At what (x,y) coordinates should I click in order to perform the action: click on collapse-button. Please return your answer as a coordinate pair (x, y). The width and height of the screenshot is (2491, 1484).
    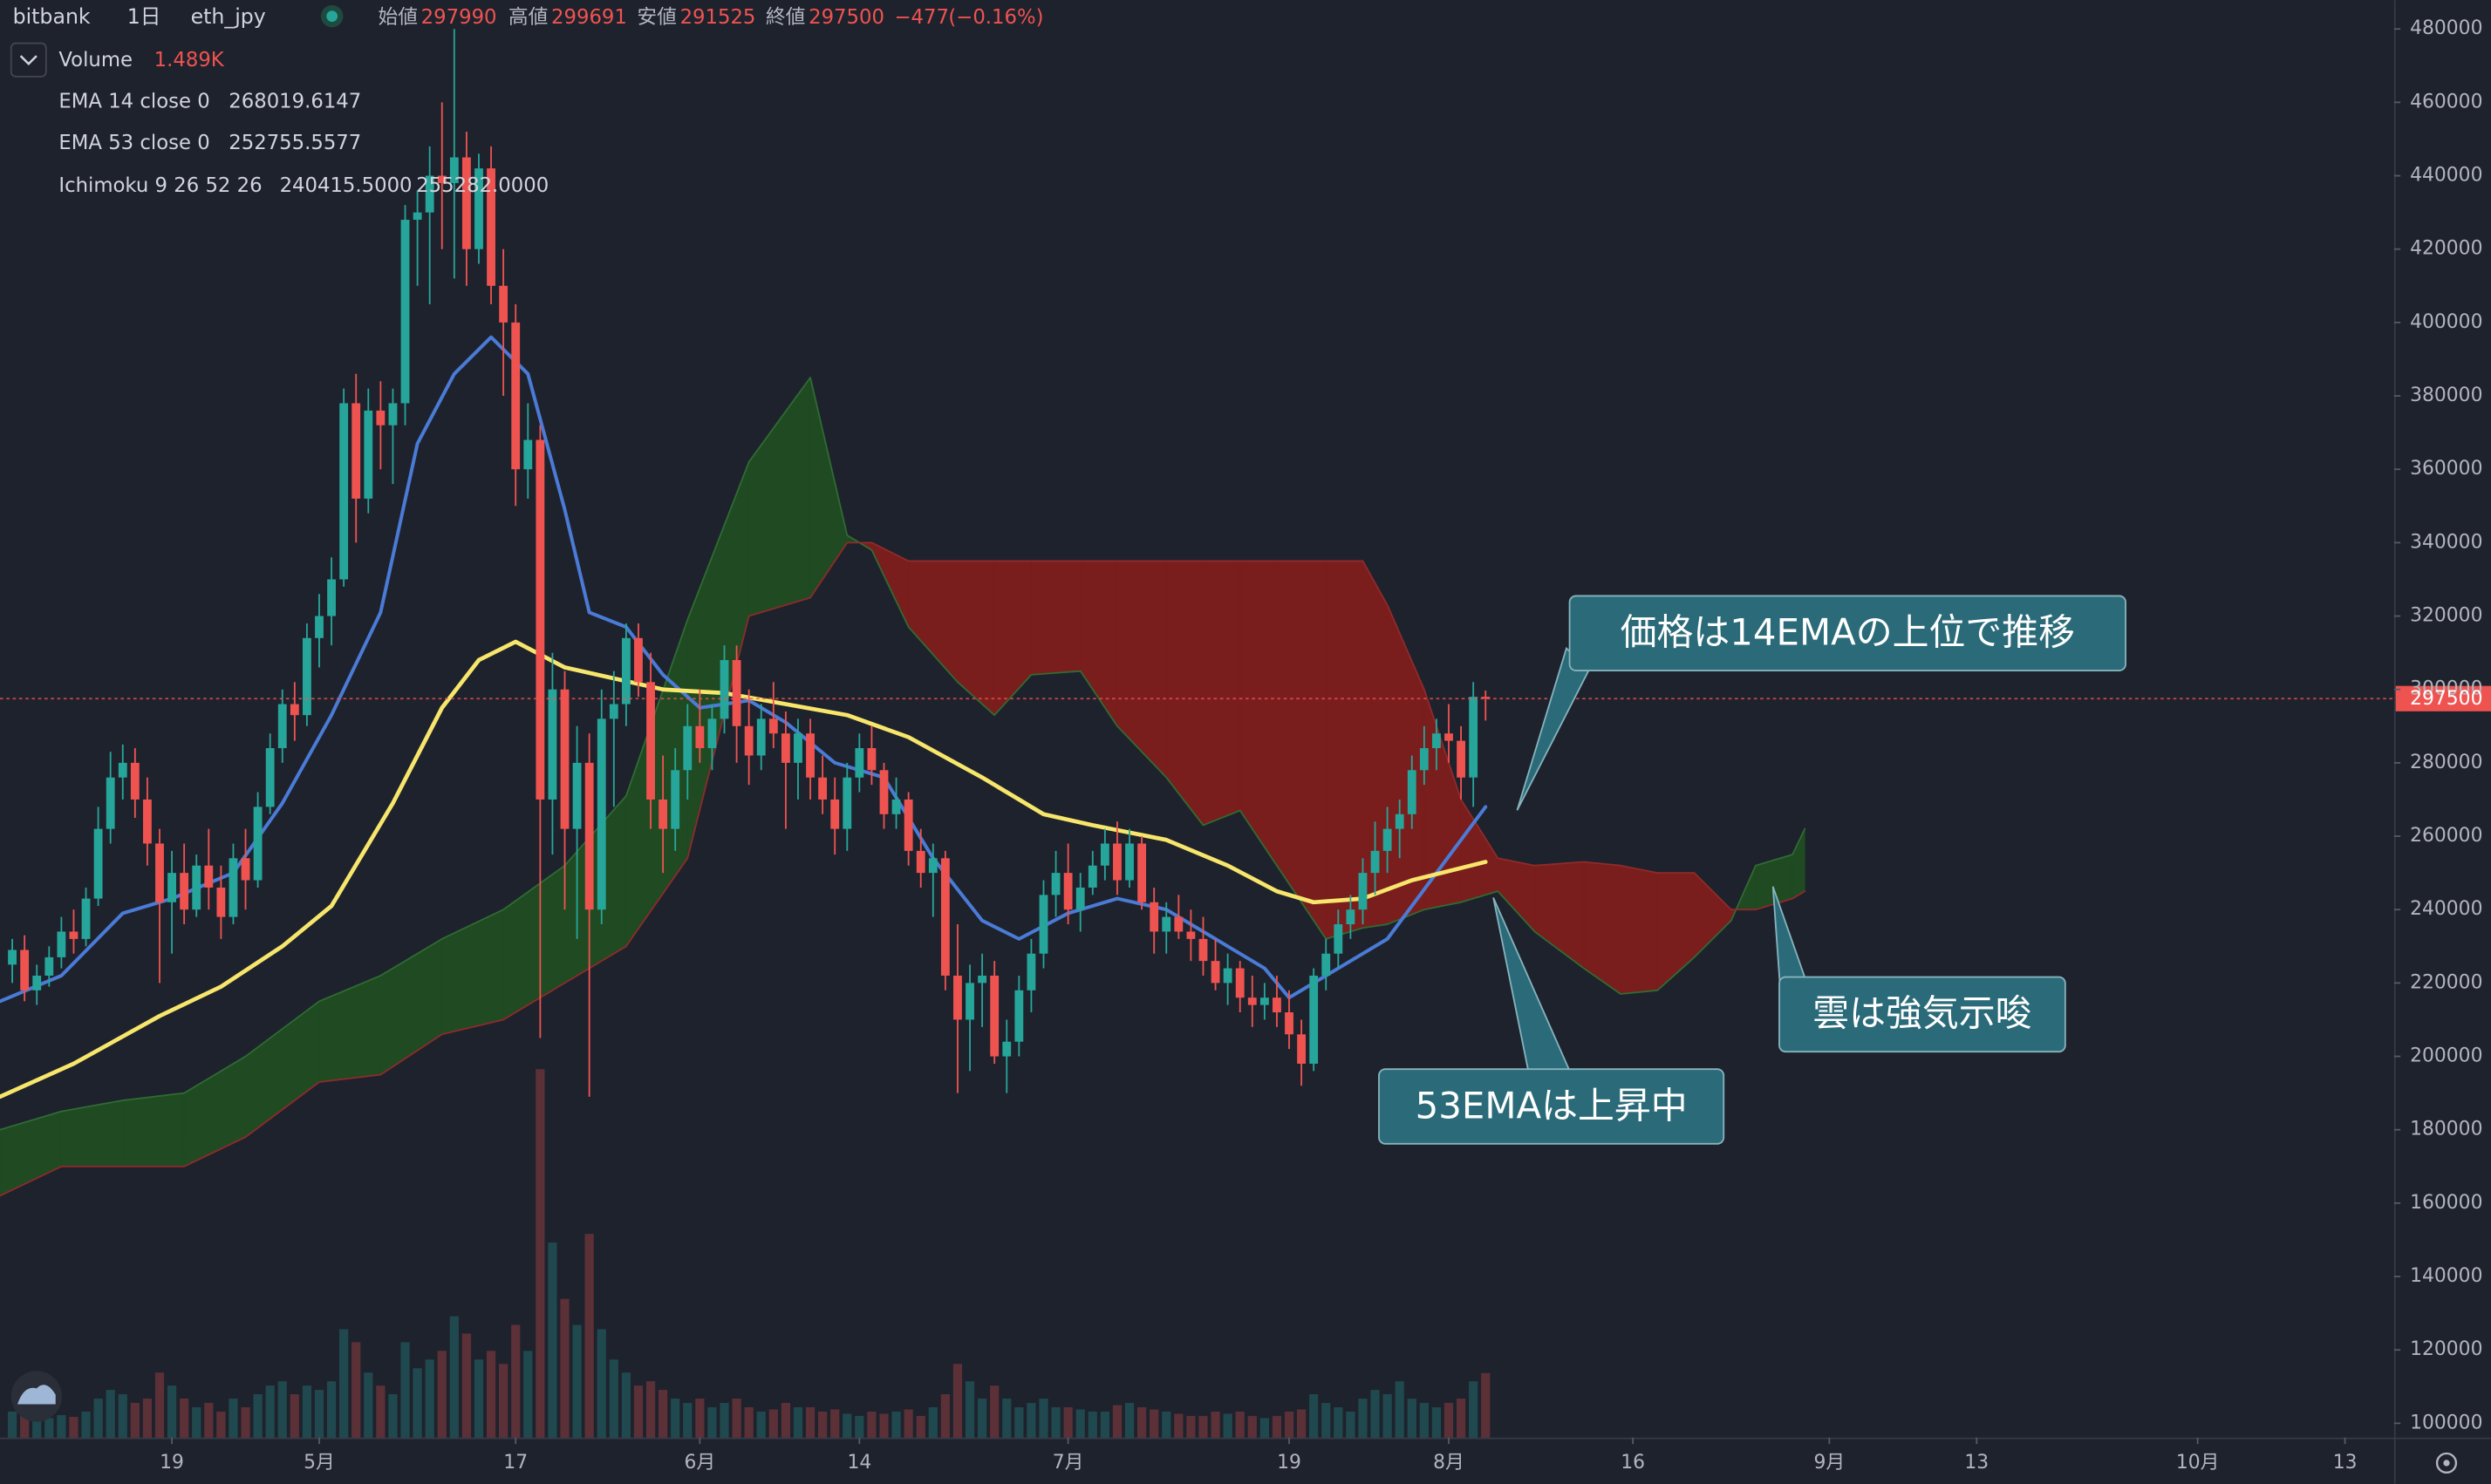
    Looking at the image, I should click on (28, 60).